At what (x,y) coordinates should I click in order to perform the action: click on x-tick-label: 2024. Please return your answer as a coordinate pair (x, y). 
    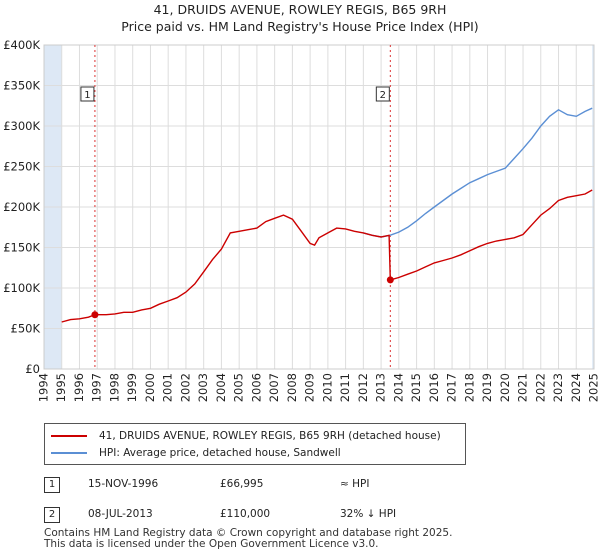
    Looking at the image, I should click on (576, 387).